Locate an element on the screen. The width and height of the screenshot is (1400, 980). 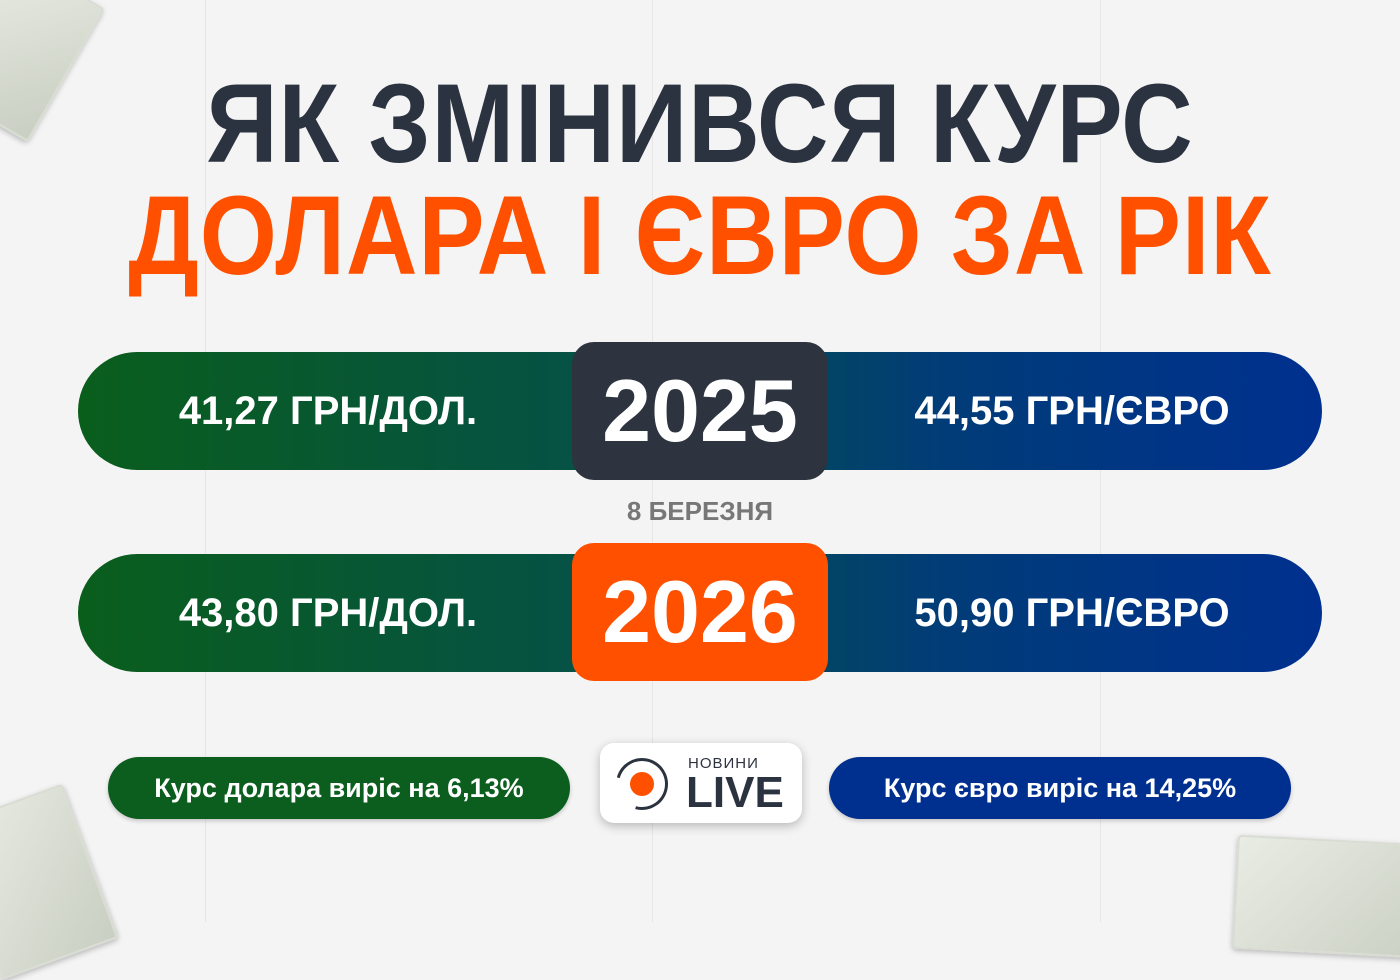
title-line-2: ДОЛАРА І ЄВРО ЗА РІК is located at coordinates (700, 235).